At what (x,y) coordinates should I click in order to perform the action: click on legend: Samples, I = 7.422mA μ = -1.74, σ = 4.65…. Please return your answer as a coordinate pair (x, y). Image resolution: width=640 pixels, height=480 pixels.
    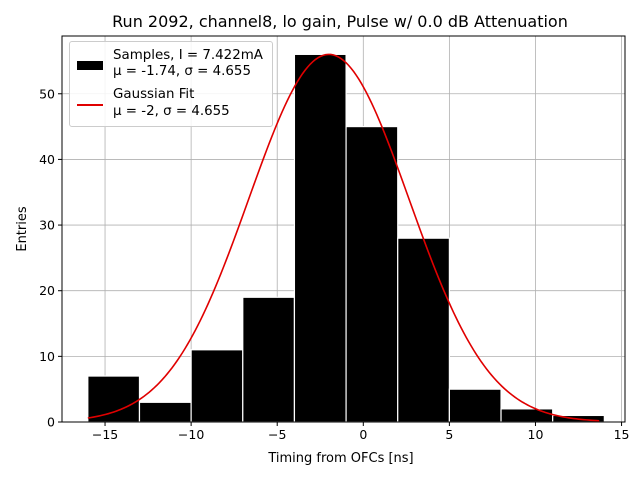
    Looking at the image, I should click on (171, 84).